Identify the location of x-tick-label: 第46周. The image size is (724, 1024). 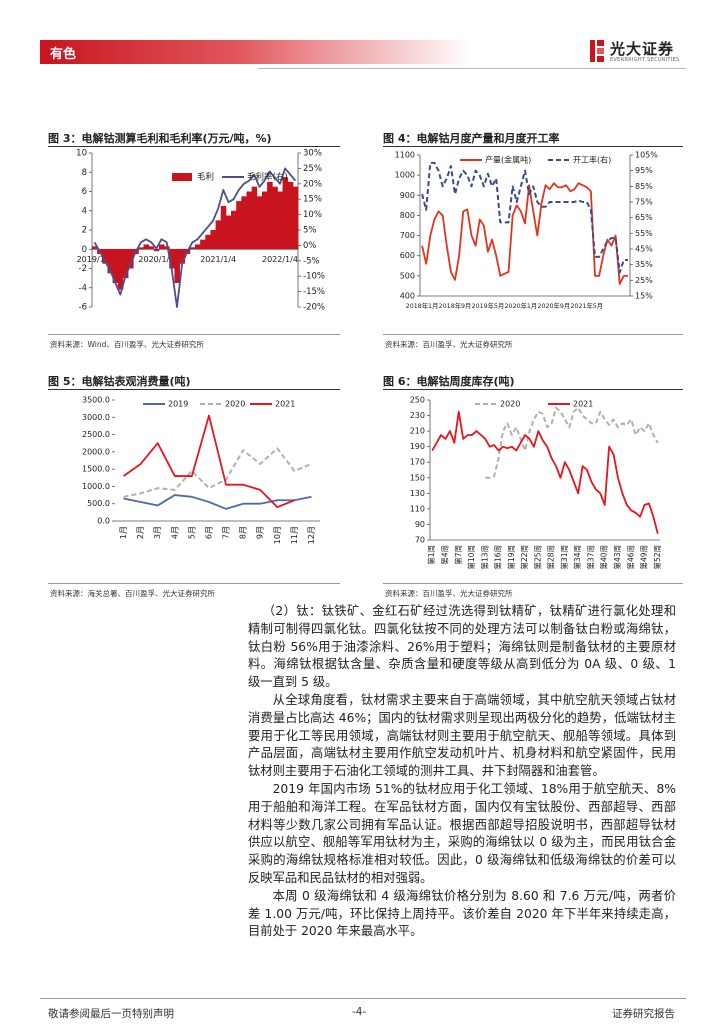
(630, 557).